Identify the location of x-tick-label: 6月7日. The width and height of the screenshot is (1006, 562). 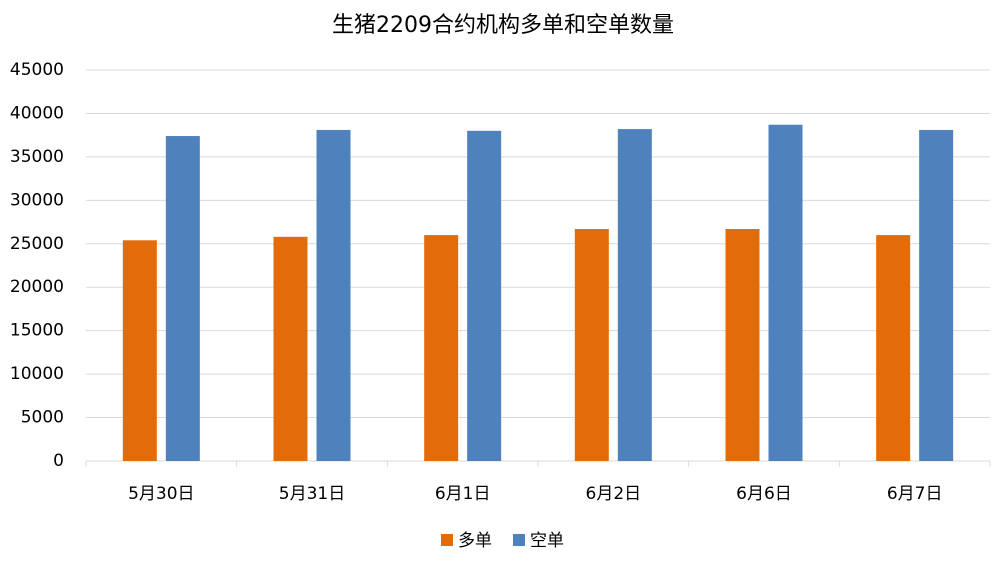
(915, 494).